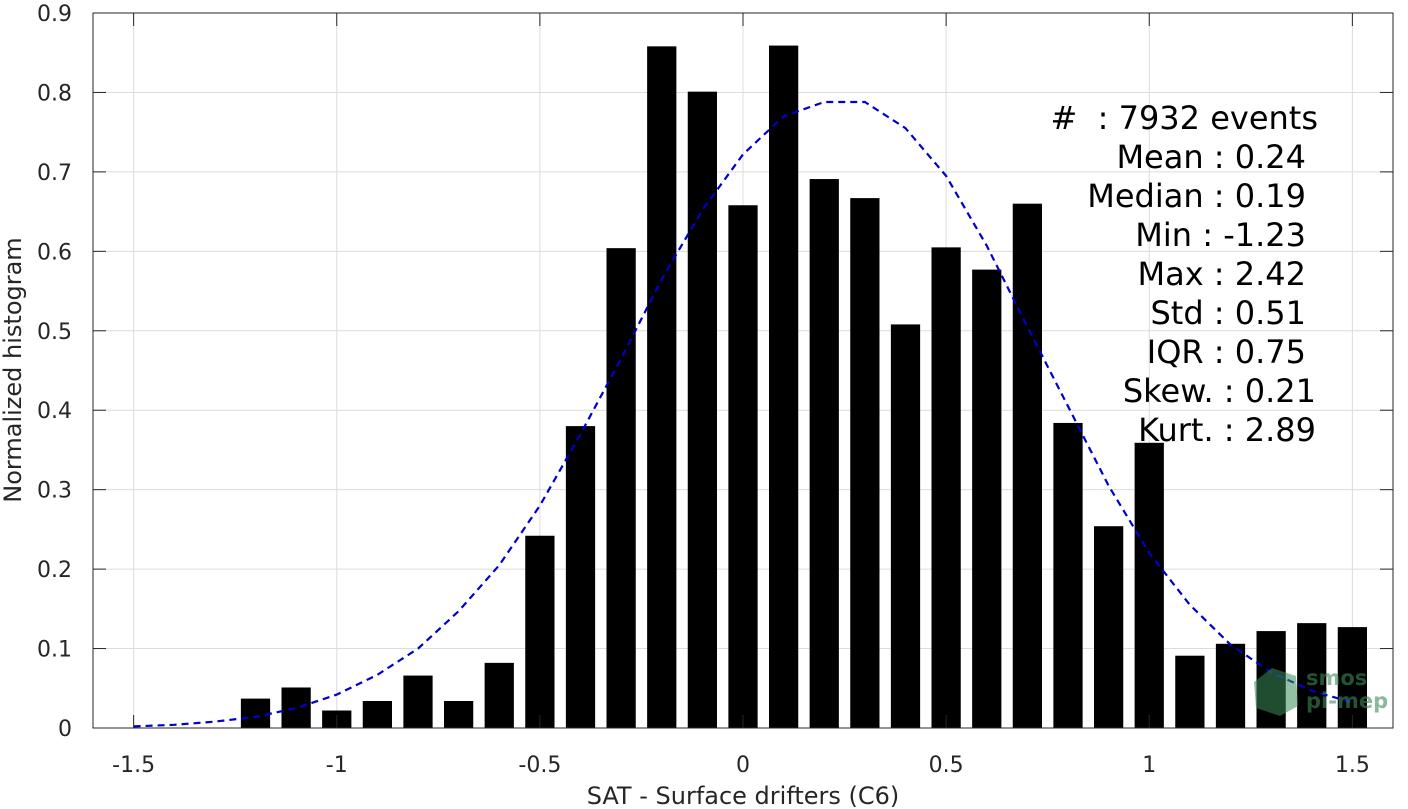 This screenshot has width=1408, height=809. I want to click on smos-pi-mep-logo: smos pi-mep, so click(1321, 691).